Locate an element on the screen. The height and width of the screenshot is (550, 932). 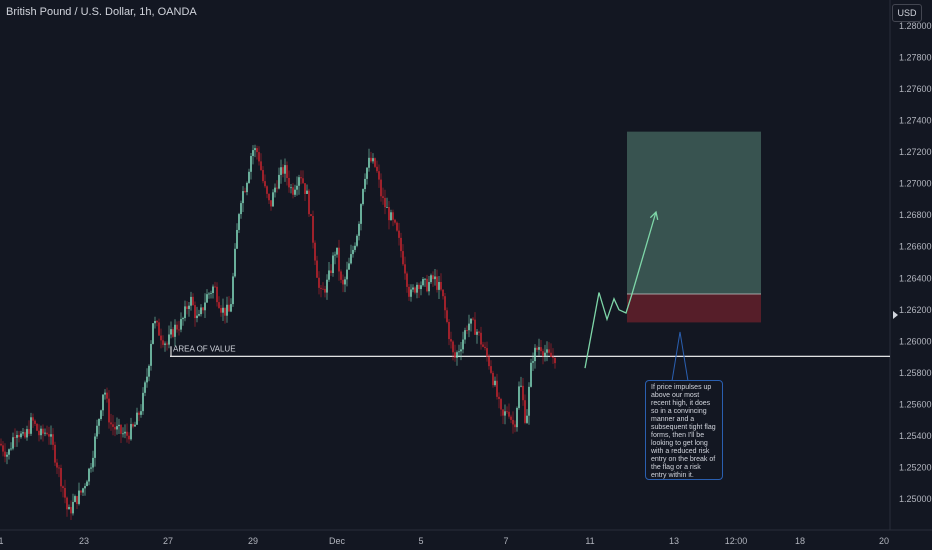
currency-button: USD is located at coordinates (907, 13).